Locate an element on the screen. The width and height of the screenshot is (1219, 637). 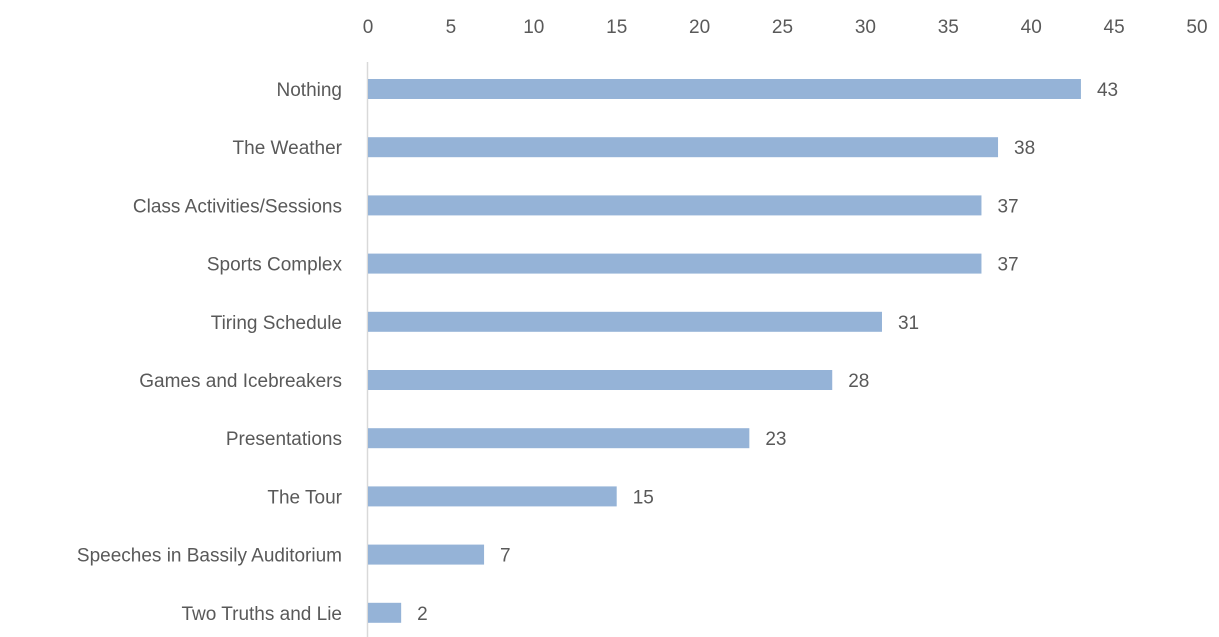
category-label: Nothing is located at coordinates (310, 90).